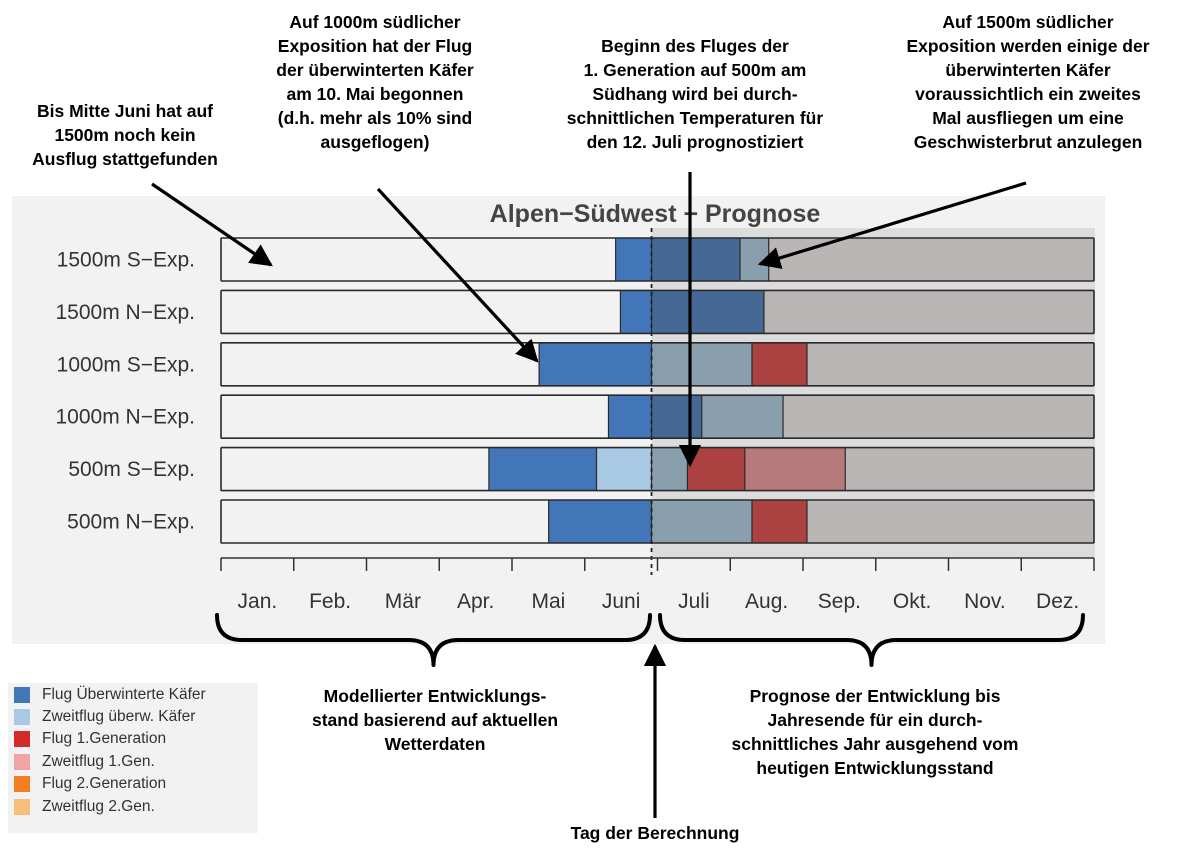  What do you see at coordinates (795, 469) in the screenshot?
I see `bar-segment-second_flight_gen1` at bounding box center [795, 469].